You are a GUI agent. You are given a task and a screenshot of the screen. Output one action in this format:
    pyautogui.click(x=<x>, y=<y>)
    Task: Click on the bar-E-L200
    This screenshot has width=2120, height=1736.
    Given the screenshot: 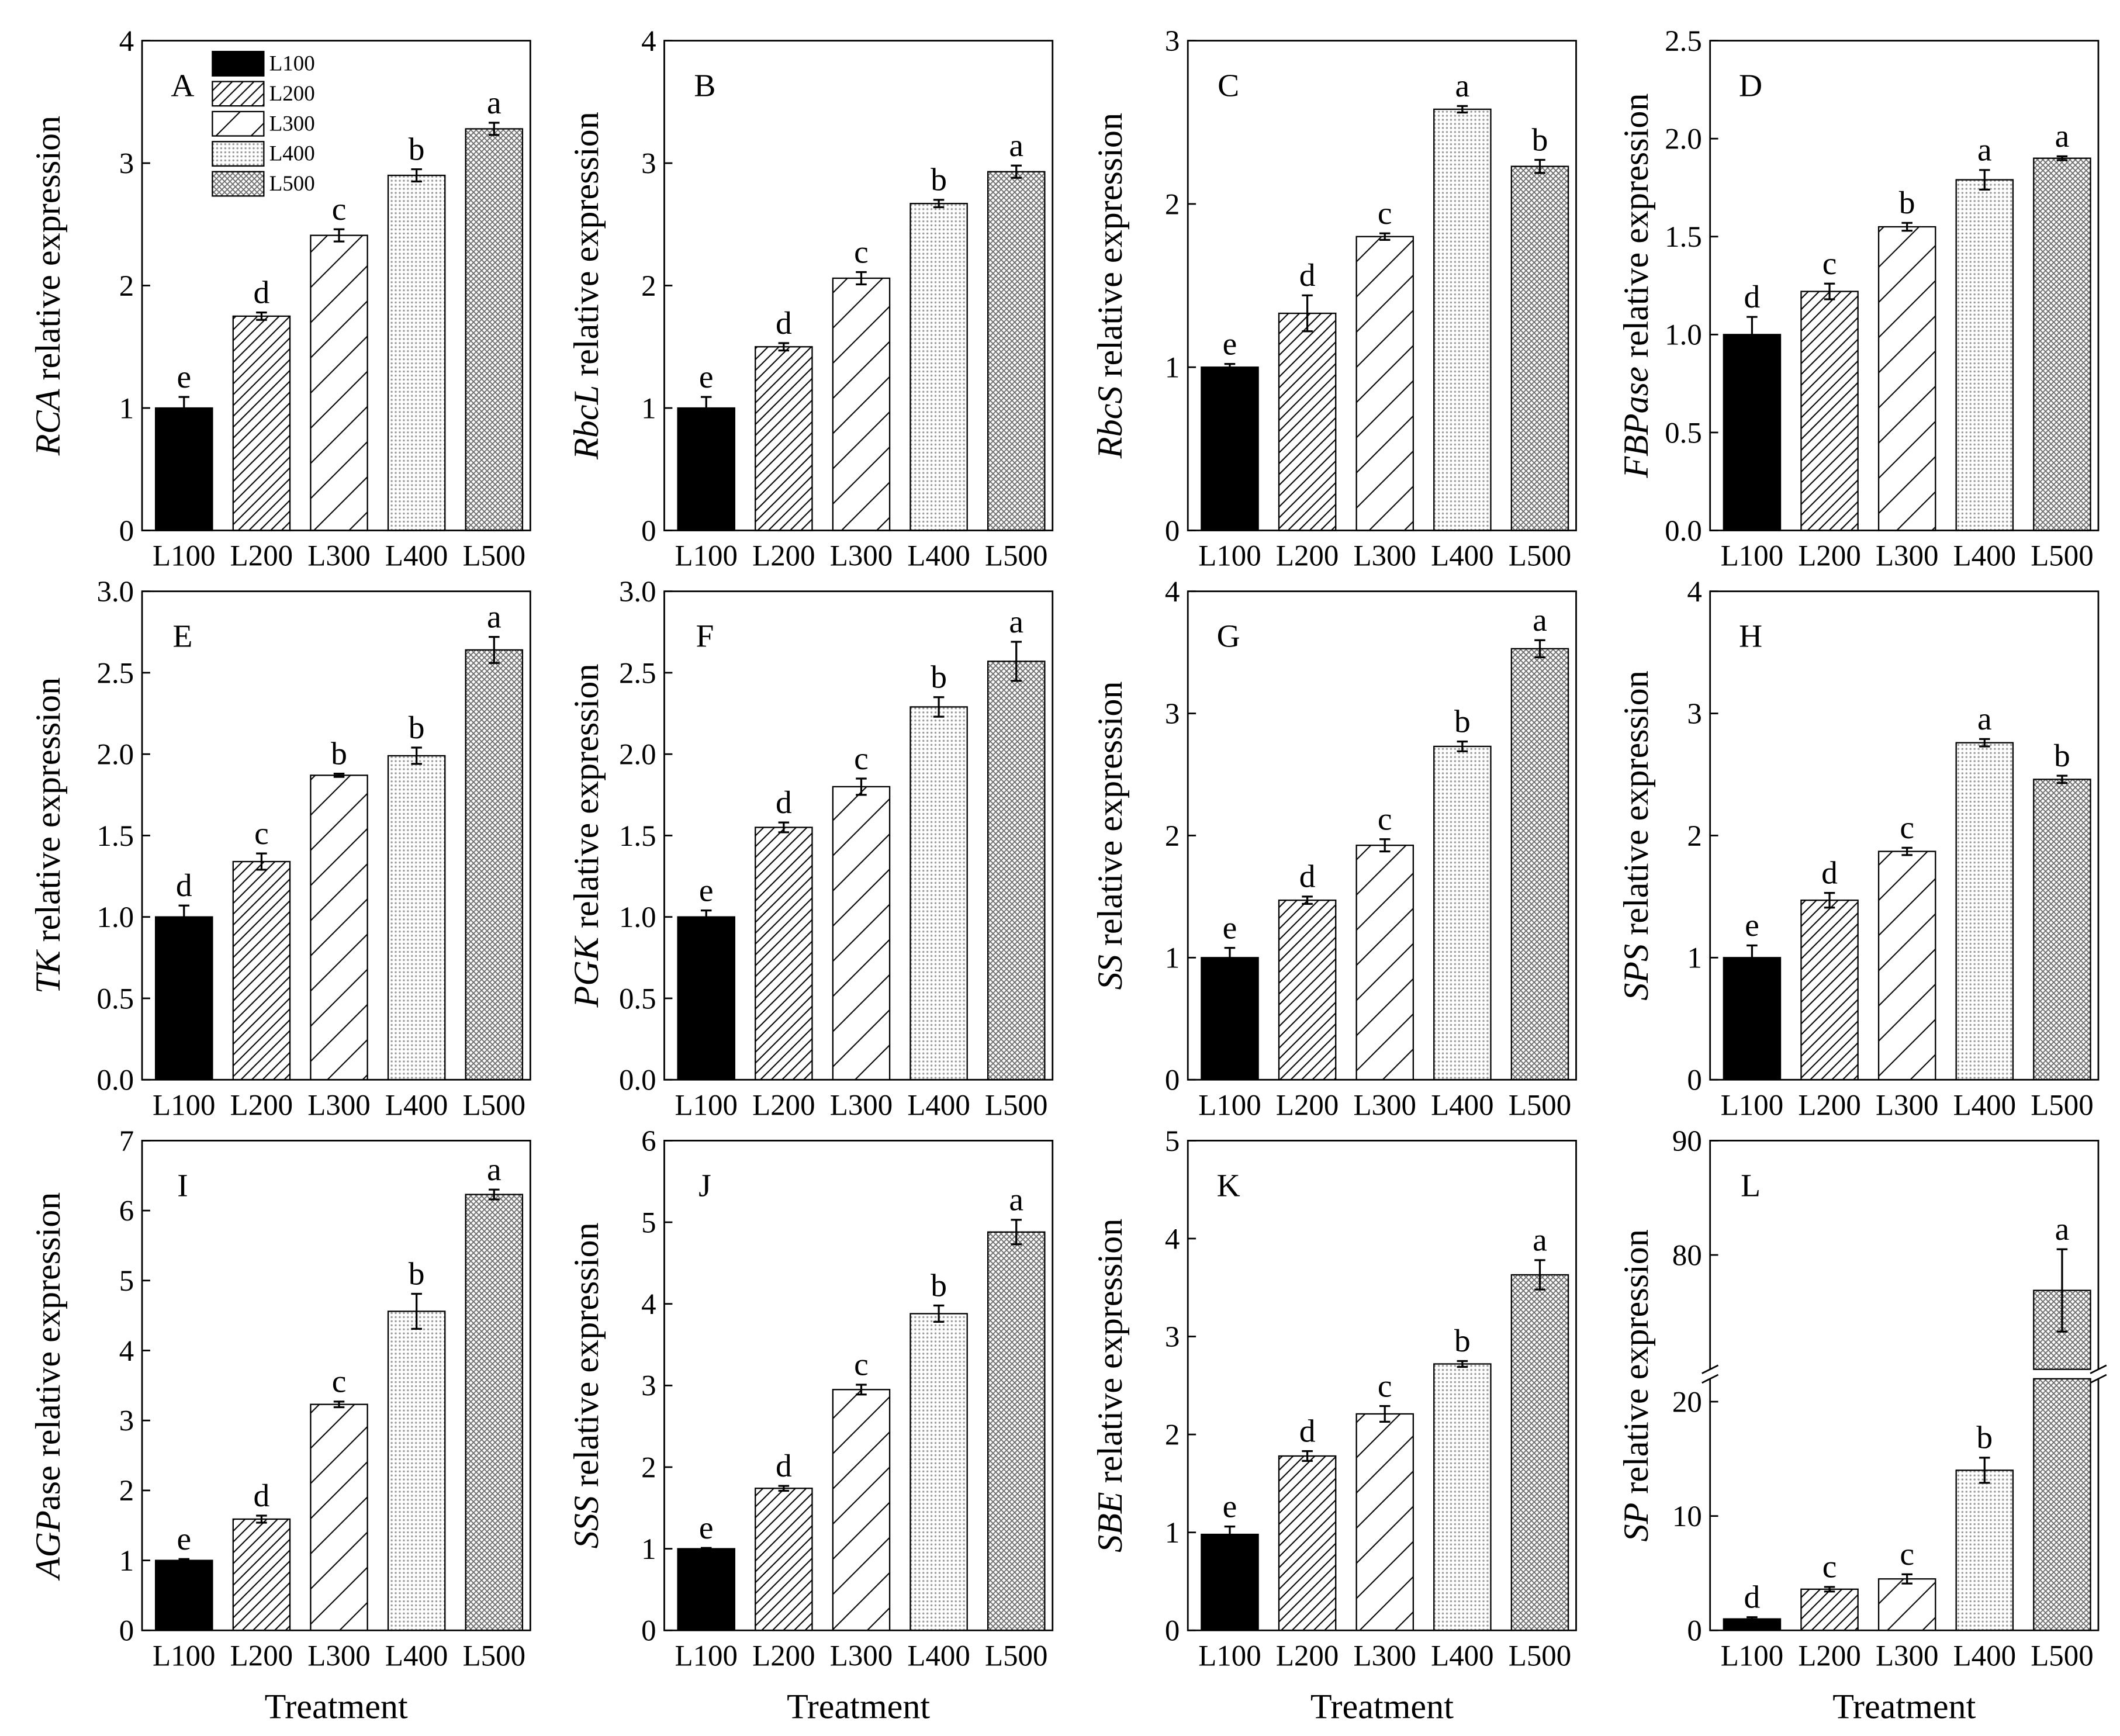 What is the action you would take?
    pyautogui.click(x=261, y=971)
    